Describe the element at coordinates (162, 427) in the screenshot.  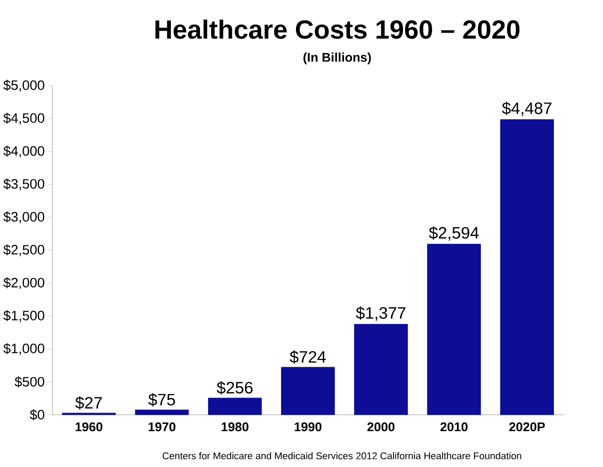
I see `x-tick-label: 1970` at that location.